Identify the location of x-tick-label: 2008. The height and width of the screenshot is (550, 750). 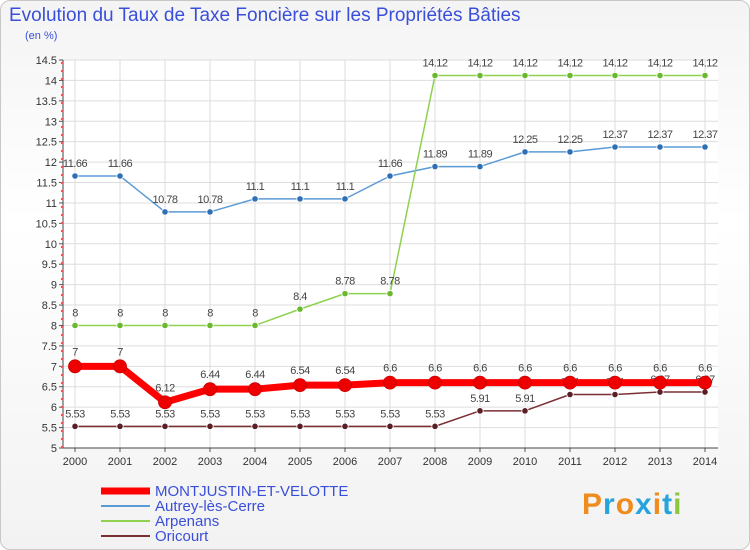
(435, 462).